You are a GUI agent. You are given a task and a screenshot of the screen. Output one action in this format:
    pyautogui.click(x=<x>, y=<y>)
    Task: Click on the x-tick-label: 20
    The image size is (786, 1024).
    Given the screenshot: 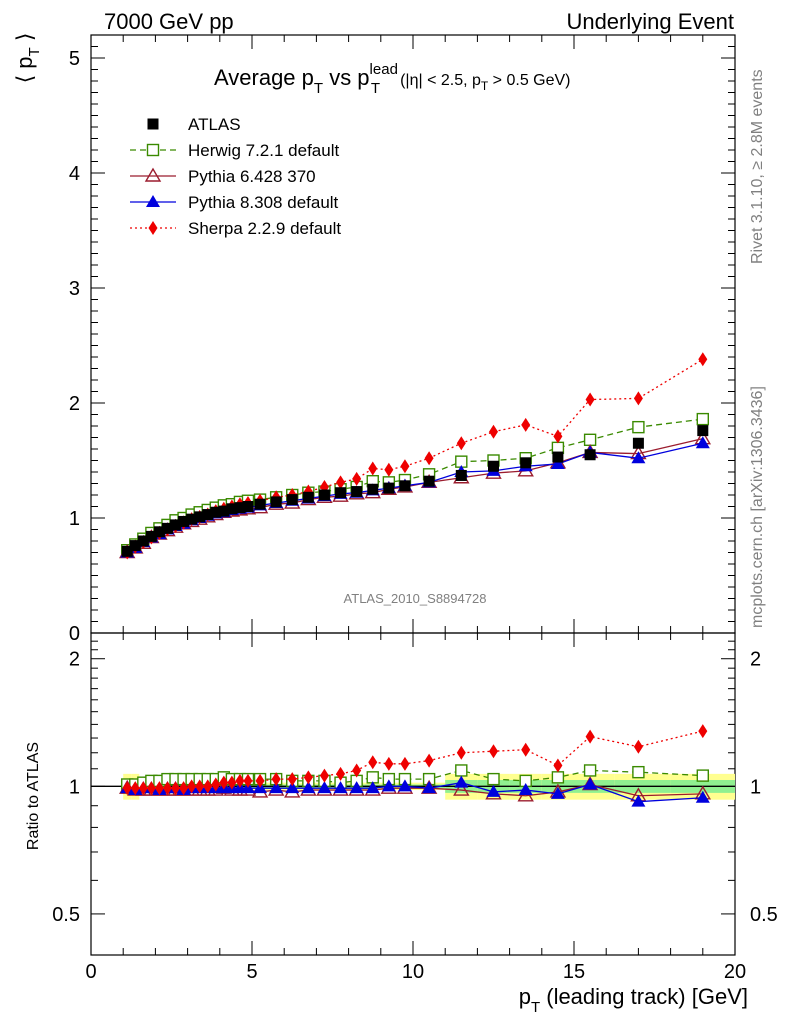 What is the action you would take?
    pyautogui.click(x=735, y=972)
    